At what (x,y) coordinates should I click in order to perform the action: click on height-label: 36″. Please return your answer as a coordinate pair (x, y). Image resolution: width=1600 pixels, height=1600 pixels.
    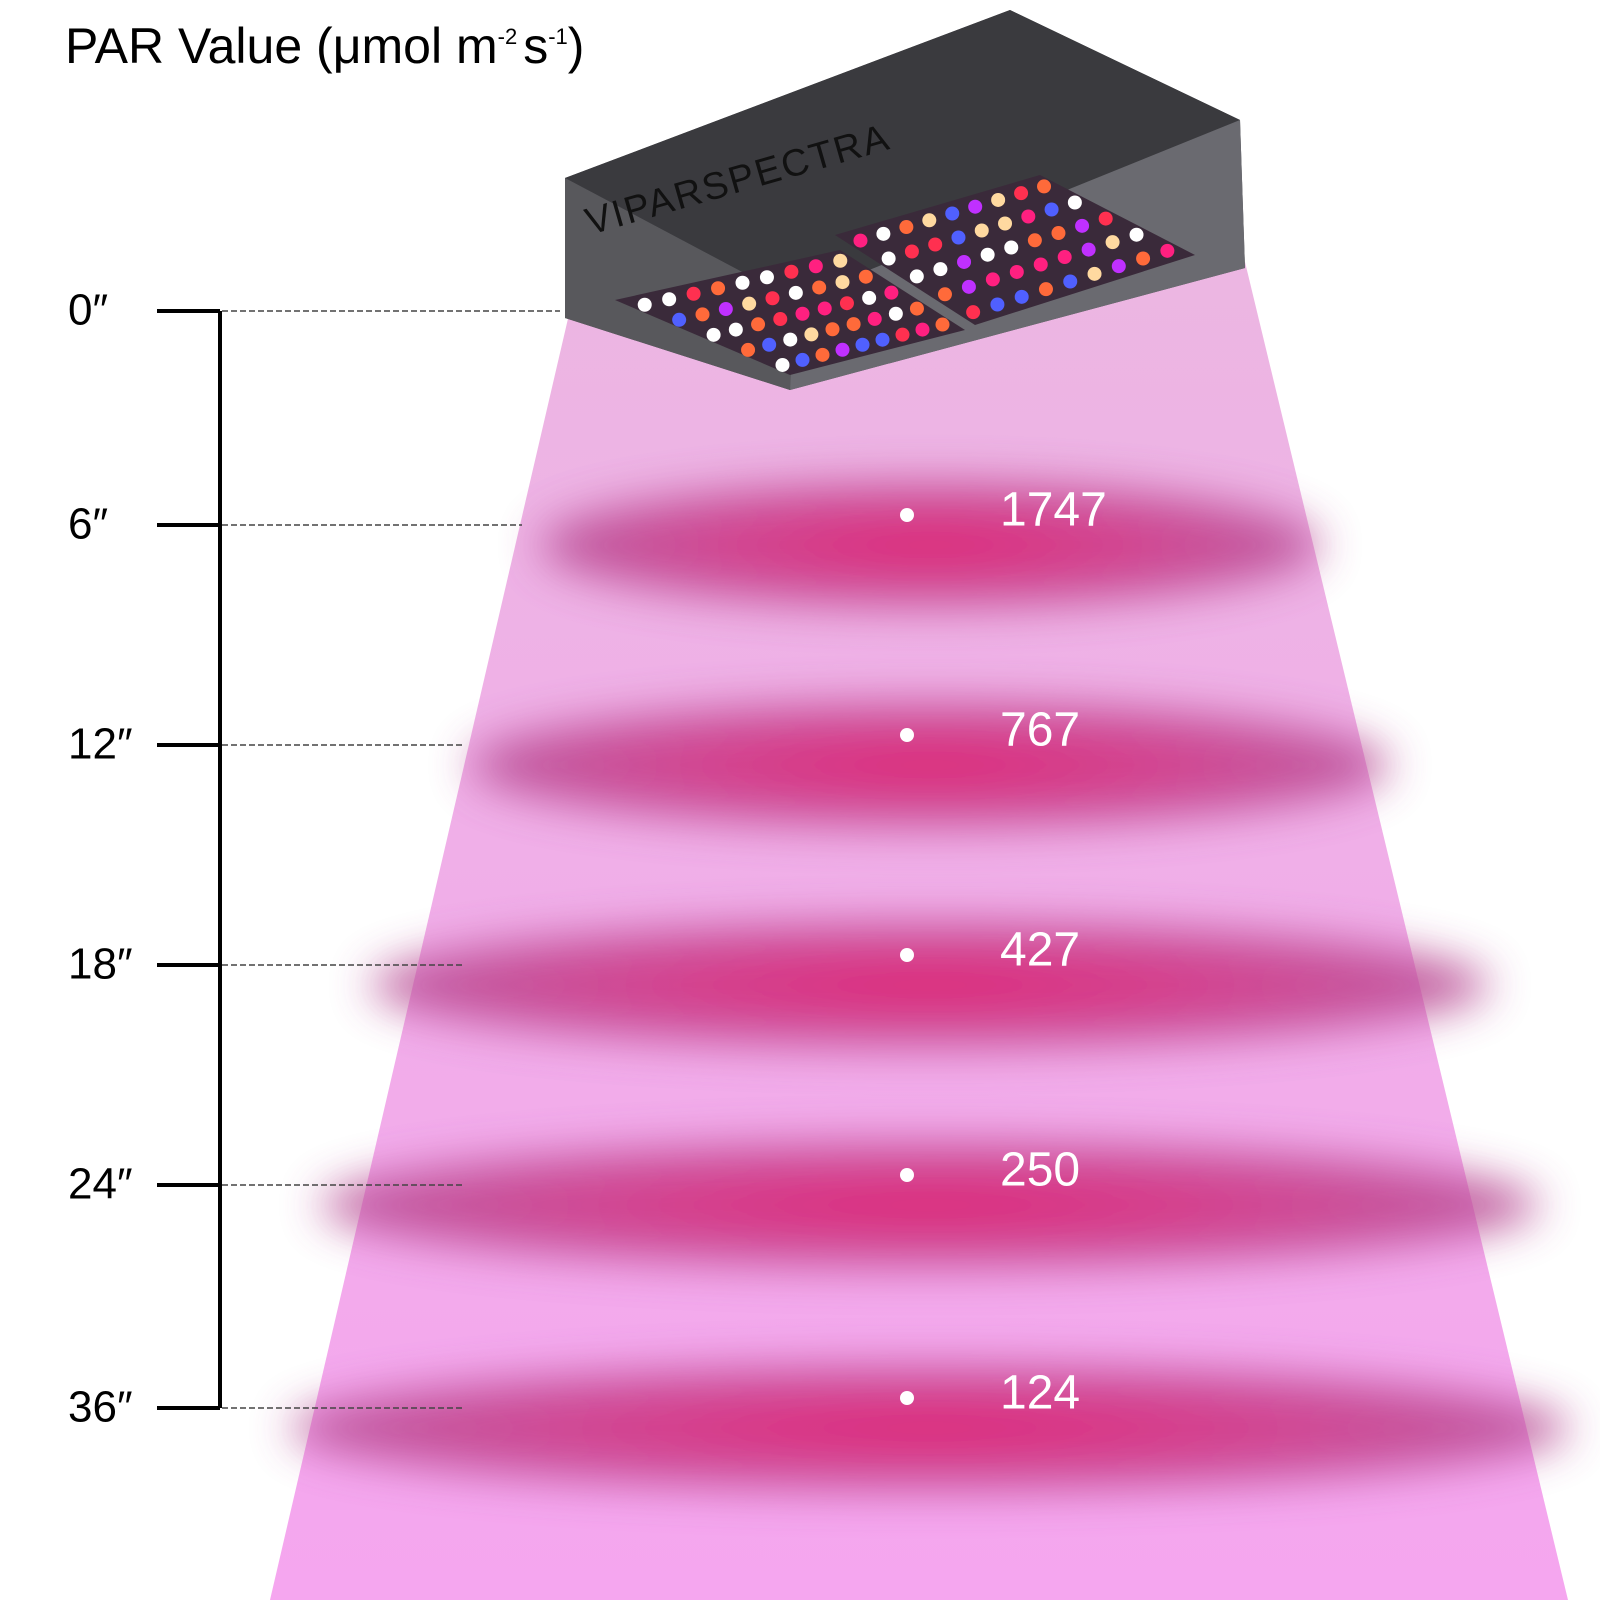
    Looking at the image, I should click on (100, 1407).